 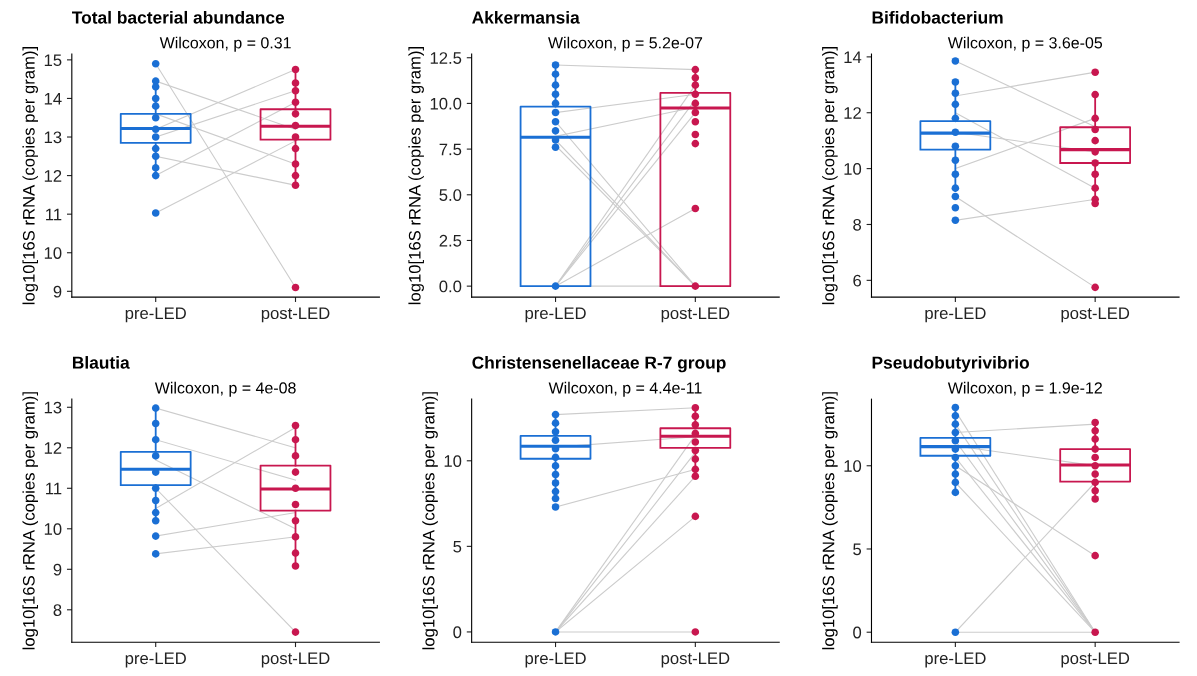 What do you see at coordinates (225, 389) in the screenshot?
I see `text: Wilcoxon, p = 4e-08` at bounding box center [225, 389].